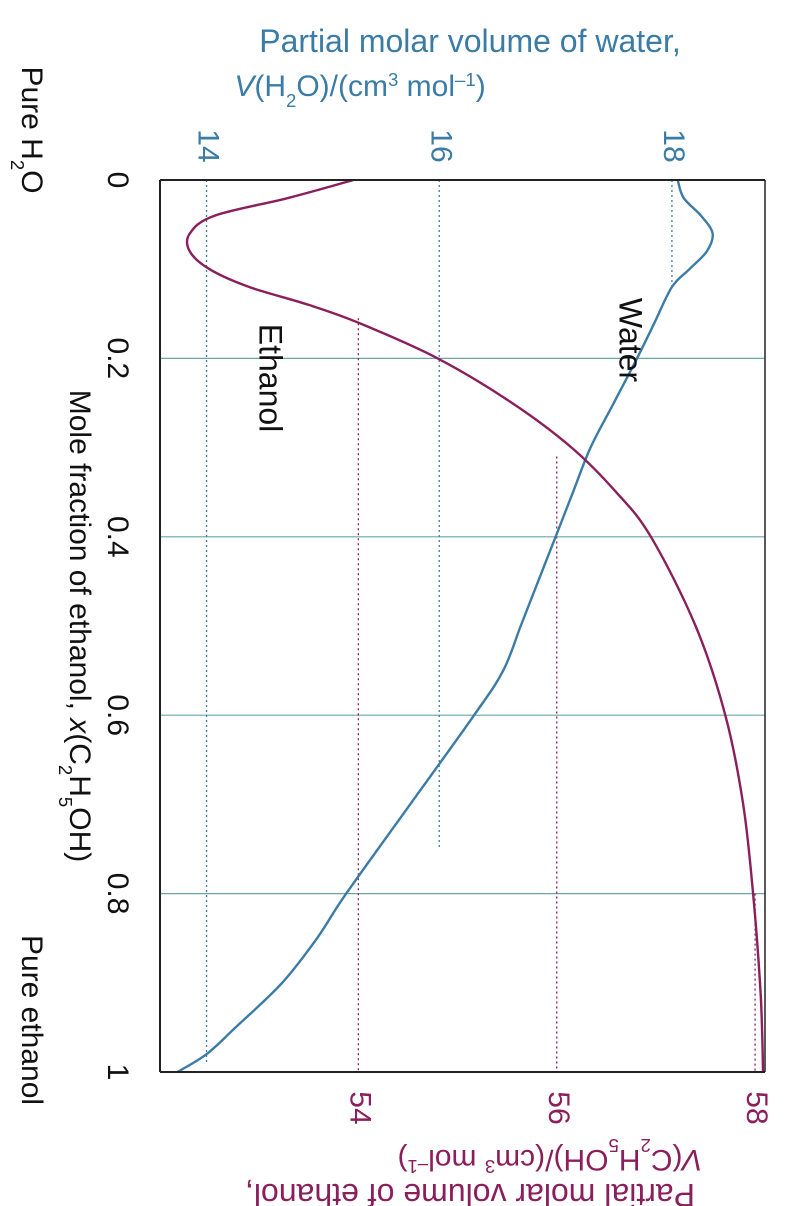 This screenshot has height=1206, width=790. What do you see at coordinates (117, 715) in the screenshot?
I see `x-tick-label-3: 0.6` at bounding box center [117, 715].